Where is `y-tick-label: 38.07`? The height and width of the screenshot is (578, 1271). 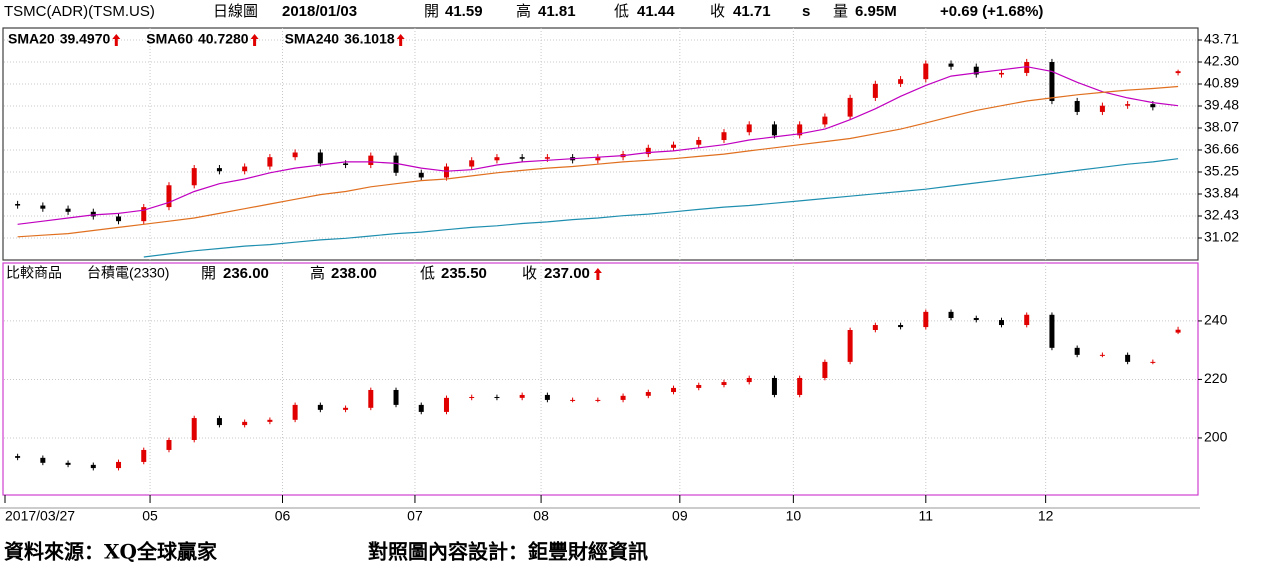
y-tick-label: 38.07 is located at coordinates (1221, 127).